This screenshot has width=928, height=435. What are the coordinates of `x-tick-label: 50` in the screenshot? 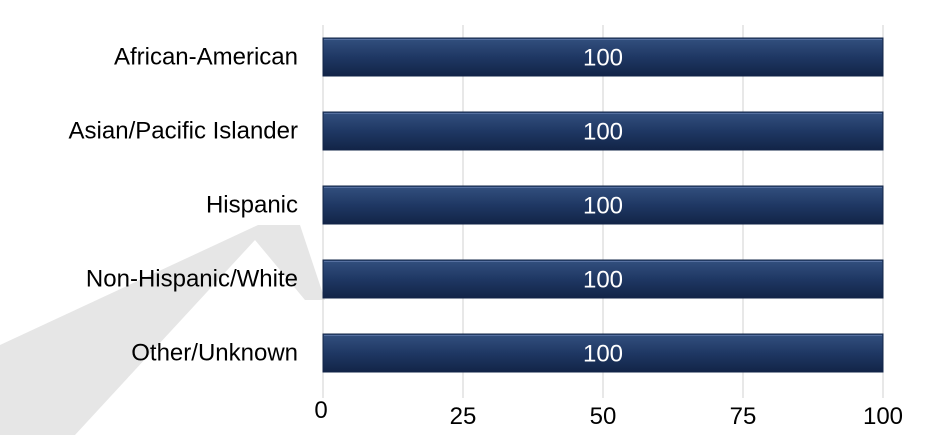 It's located at (603, 416).